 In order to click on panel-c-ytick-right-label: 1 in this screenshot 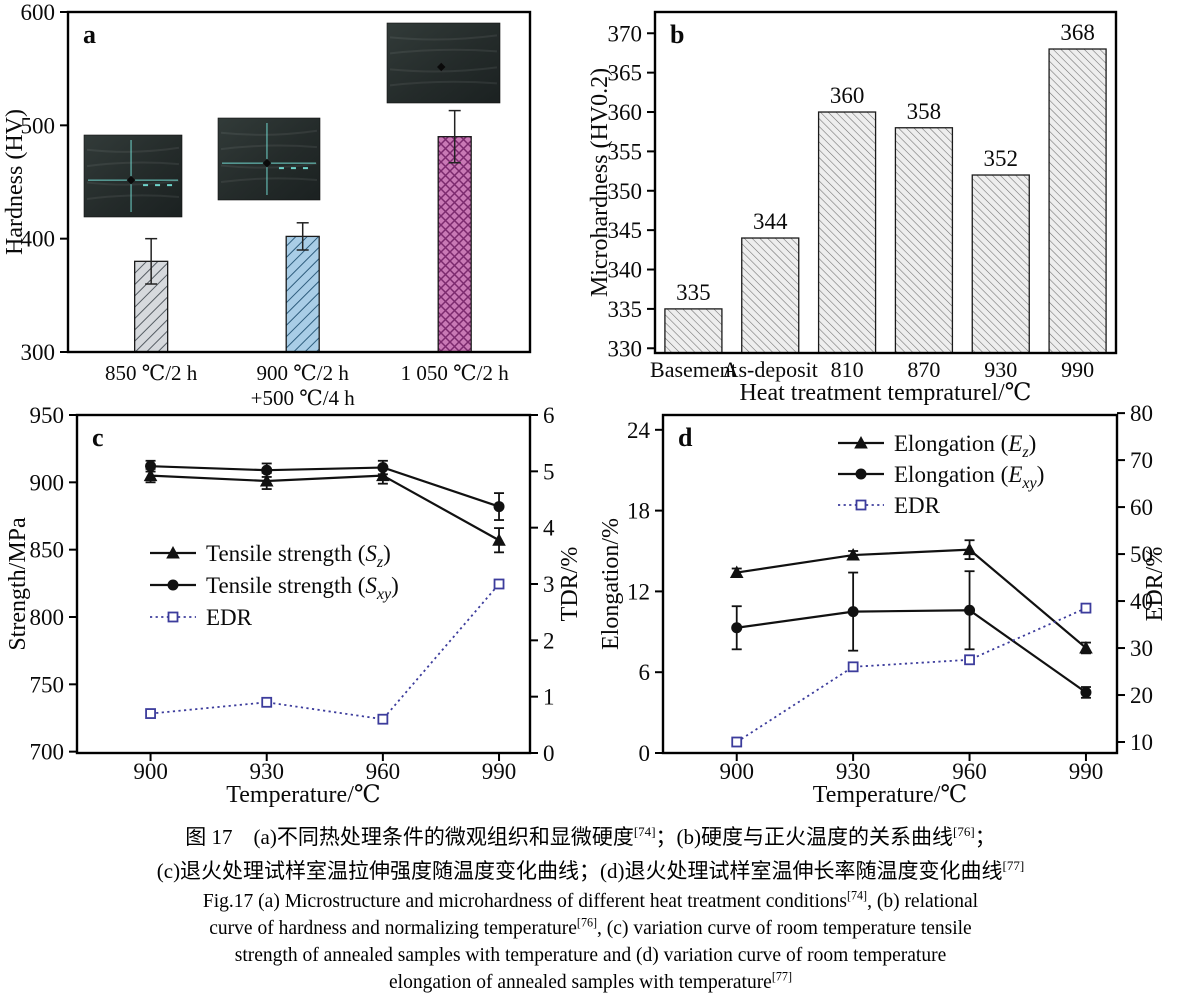, I will do `click(549, 697)`.